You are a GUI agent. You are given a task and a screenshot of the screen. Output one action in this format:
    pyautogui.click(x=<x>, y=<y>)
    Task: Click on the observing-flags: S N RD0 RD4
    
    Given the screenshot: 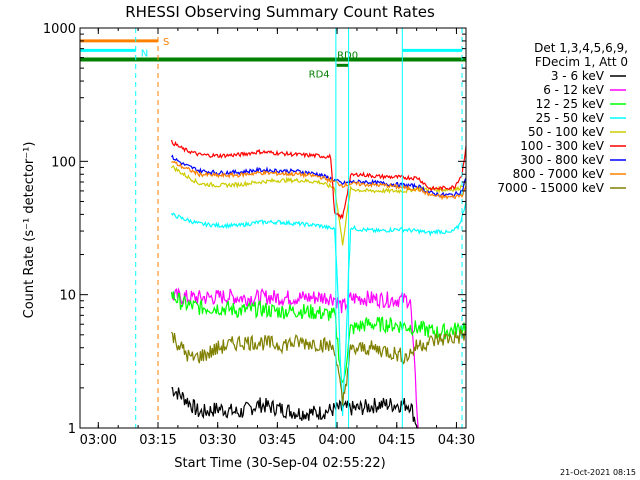 What is the action you would take?
    pyautogui.click(x=273, y=58)
    